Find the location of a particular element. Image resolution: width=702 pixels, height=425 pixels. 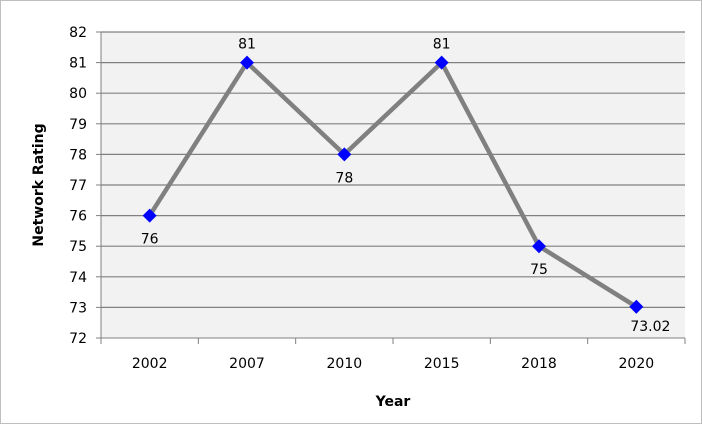

y-tick-label: 80 is located at coordinates (78, 94).